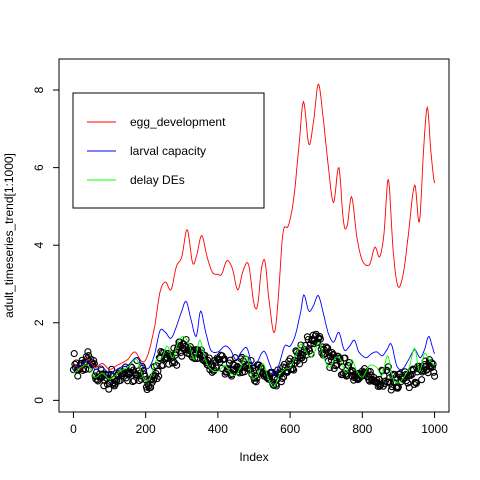  What do you see at coordinates (168, 151) in the screenshot?
I see `legend-label: larval capacity` at bounding box center [168, 151].